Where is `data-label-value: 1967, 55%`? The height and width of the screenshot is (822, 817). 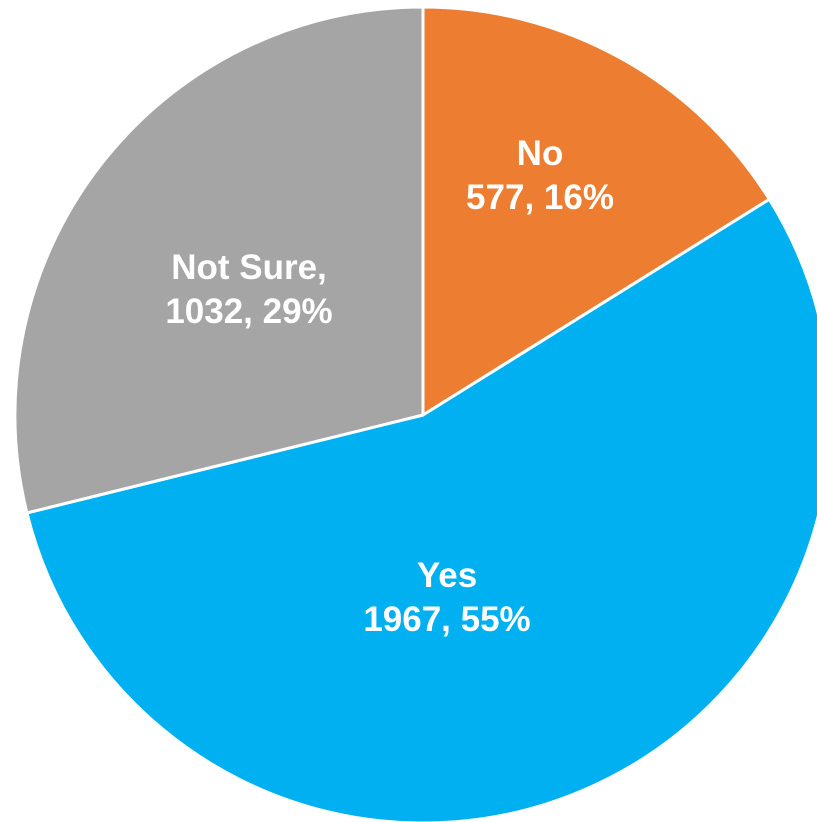
data-label-value: 1967, 55% is located at coordinates (446, 619).